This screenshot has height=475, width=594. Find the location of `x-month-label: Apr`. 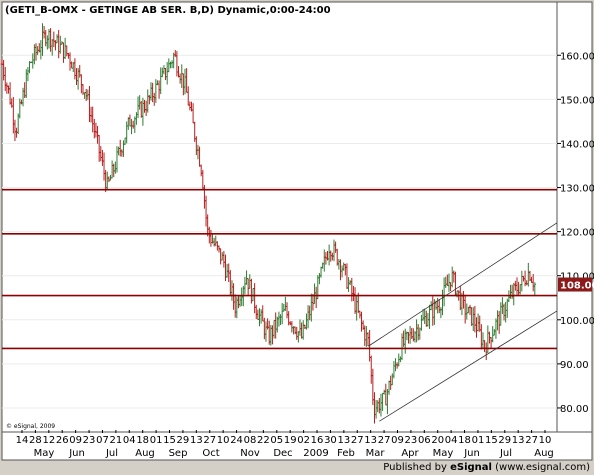

x-month-label: Apr is located at coordinates (410, 453).